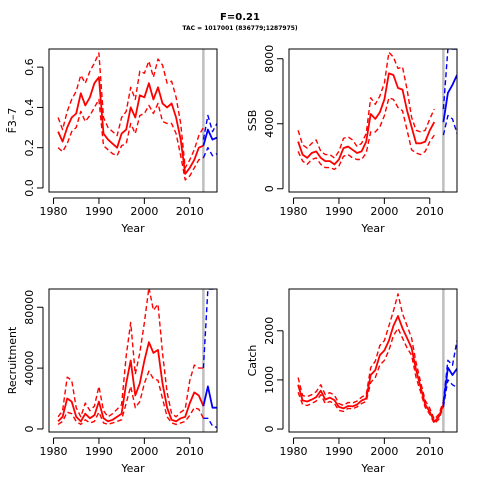 Image resolution: width=480 pixels, height=480 pixels. I want to click on y-tick-label: 8000, so click(269, 59).